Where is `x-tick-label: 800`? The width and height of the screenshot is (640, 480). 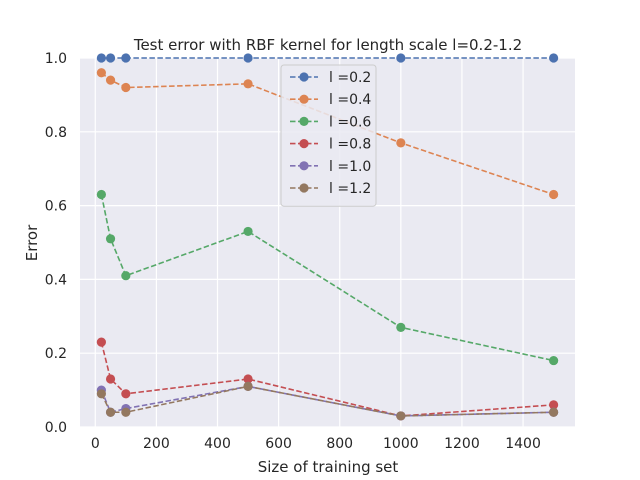
x-tick-label: 800 is located at coordinates (339, 444).